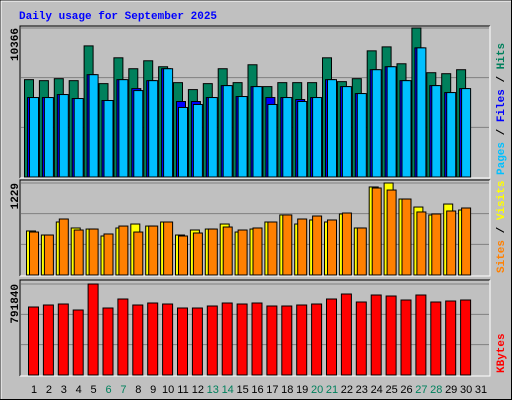  I want to click on legend-entry: Visits, so click(502, 201).